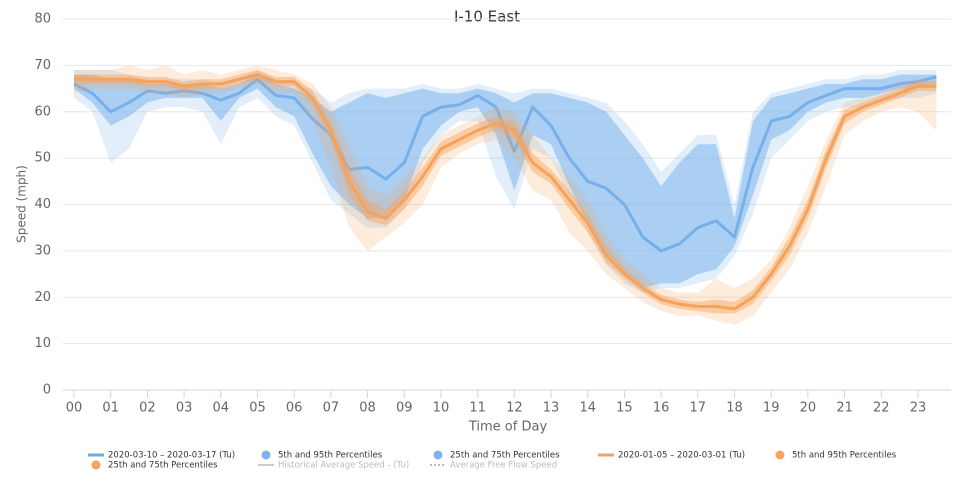  I want to click on legend-label: Historical Average Speed - (Tu), so click(343, 466).